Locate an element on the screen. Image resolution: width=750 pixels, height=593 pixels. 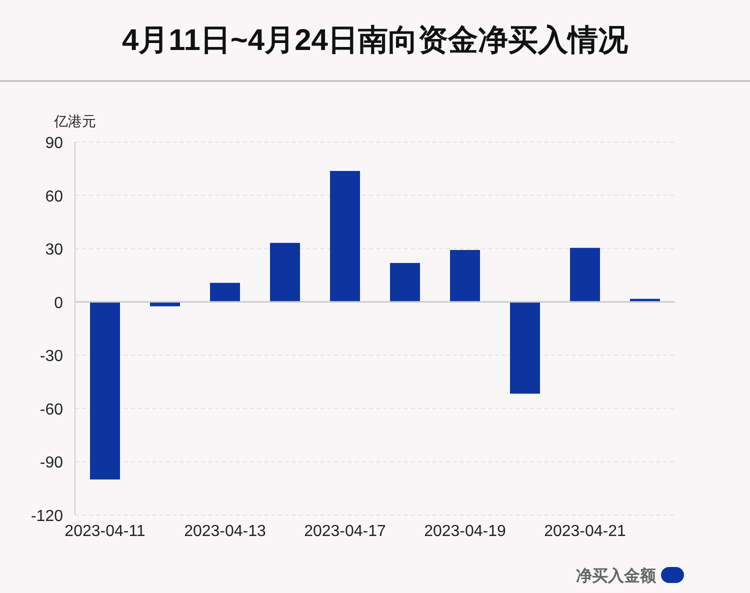
x-tick-label: 2023-04-17 is located at coordinates (345, 531).